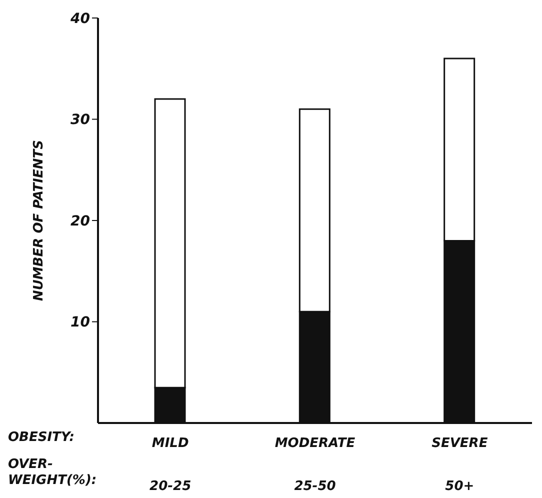  What do you see at coordinates (315, 465) in the screenshot?
I see `category-label: MODERATE 25-50` at bounding box center [315, 465].